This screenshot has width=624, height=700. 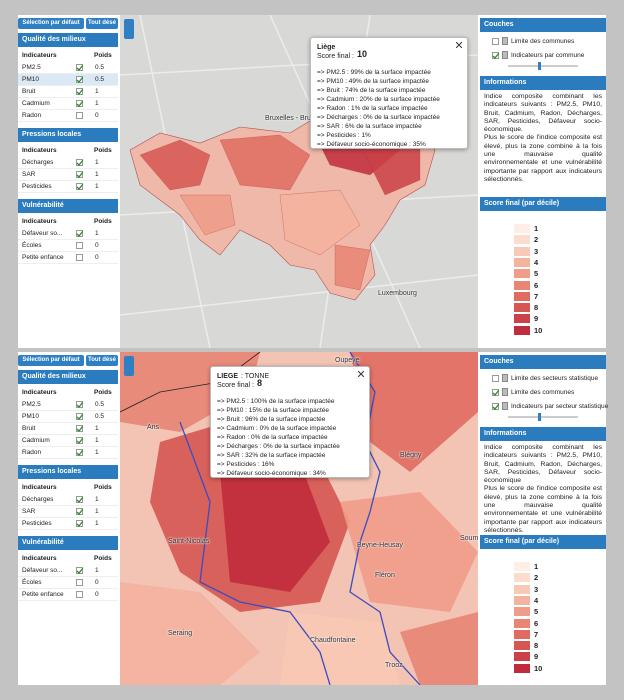 What do you see at coordinates (536, 285) in the screenshot?
I see `legend-label: 6` at bounding box center [536, 285].